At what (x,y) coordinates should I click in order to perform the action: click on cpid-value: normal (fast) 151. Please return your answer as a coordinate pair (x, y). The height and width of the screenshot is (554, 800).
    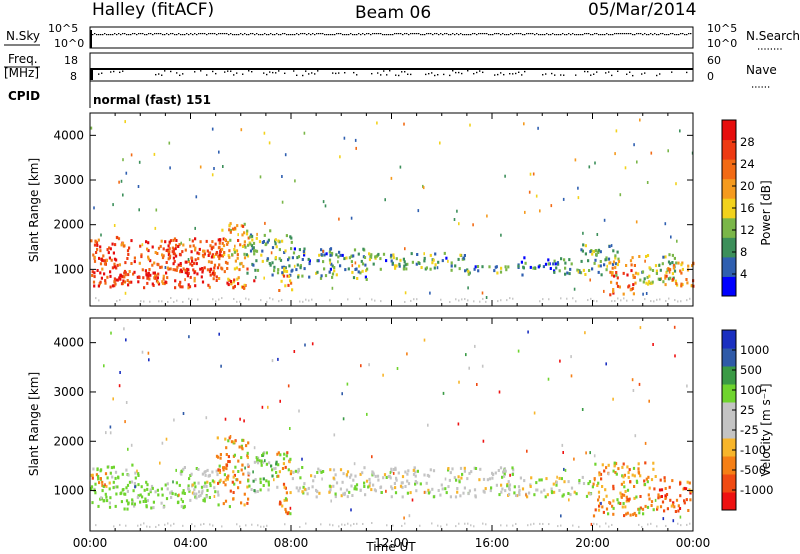
    Looking at the image, I should click on (152, 100).